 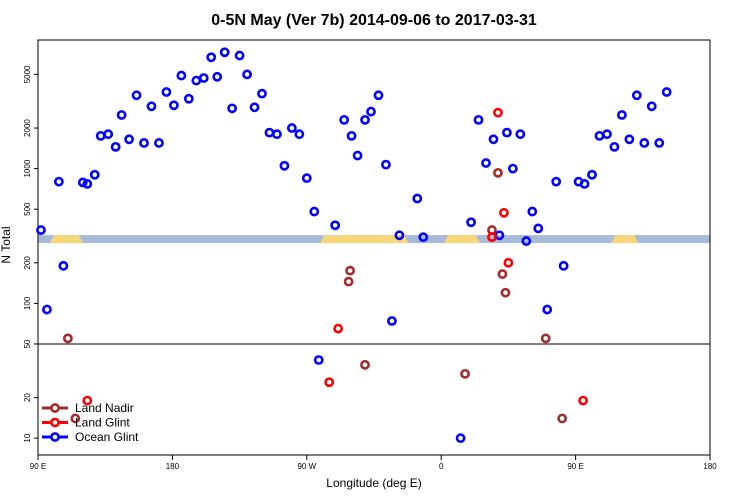 I want to click on y-axis-label: N Total, so click(x=6, y=244).